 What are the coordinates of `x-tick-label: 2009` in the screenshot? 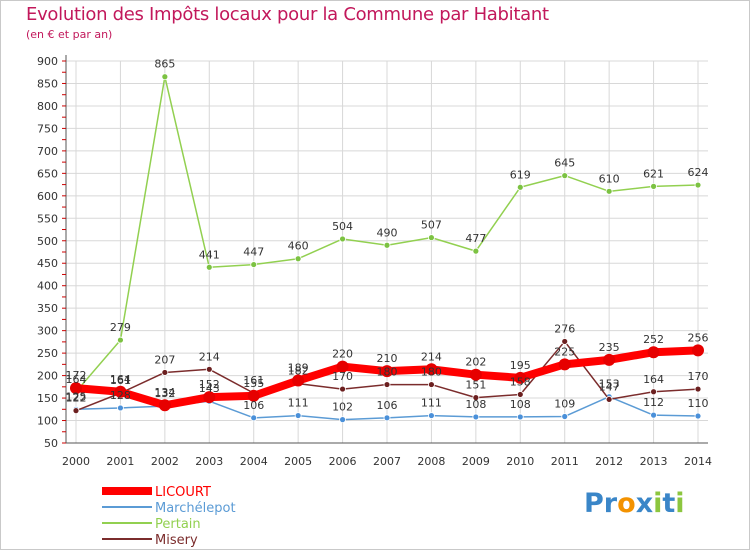 It's located at (476, 461).